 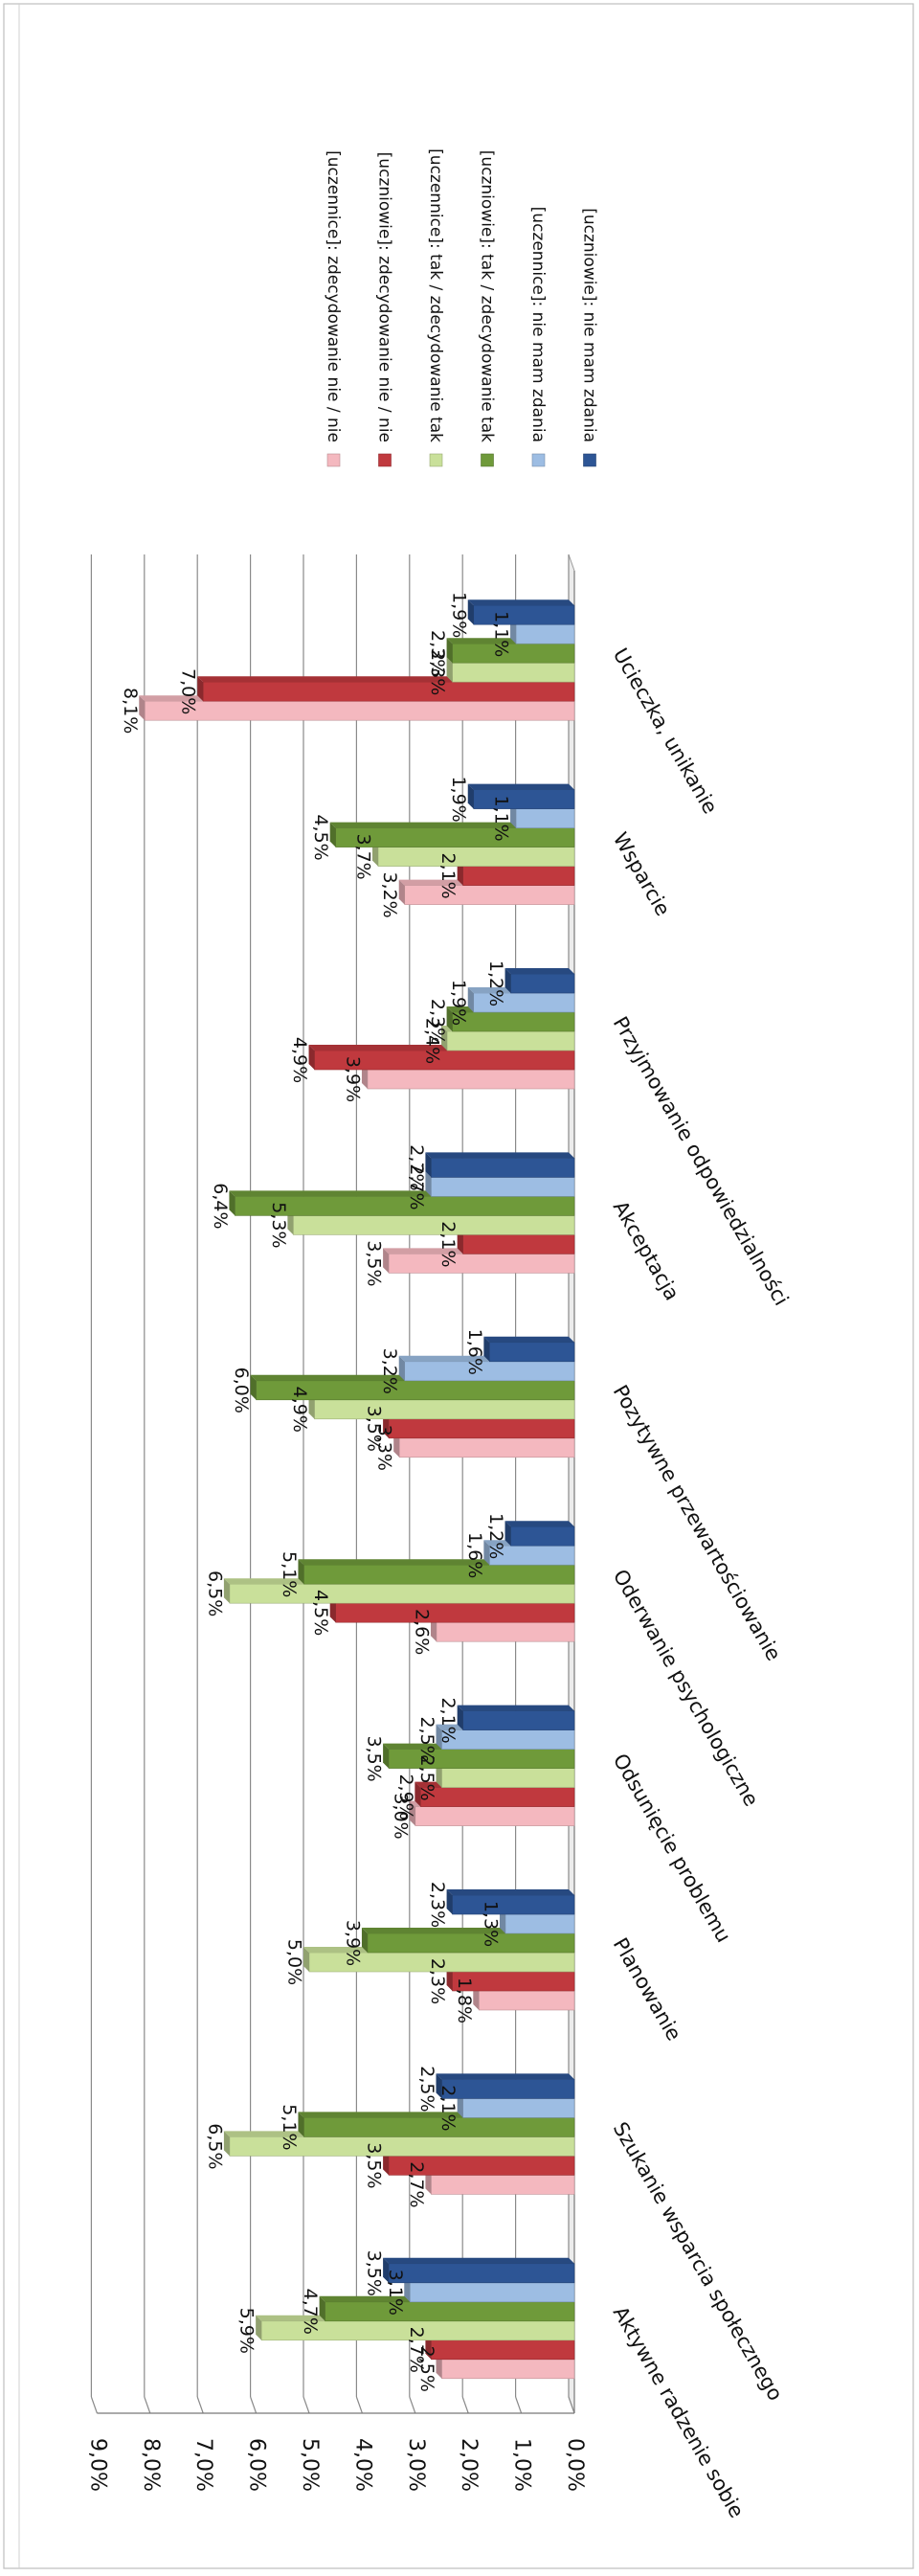 I want to click on data-label: 1,2%, so click(x=496, y=1536).